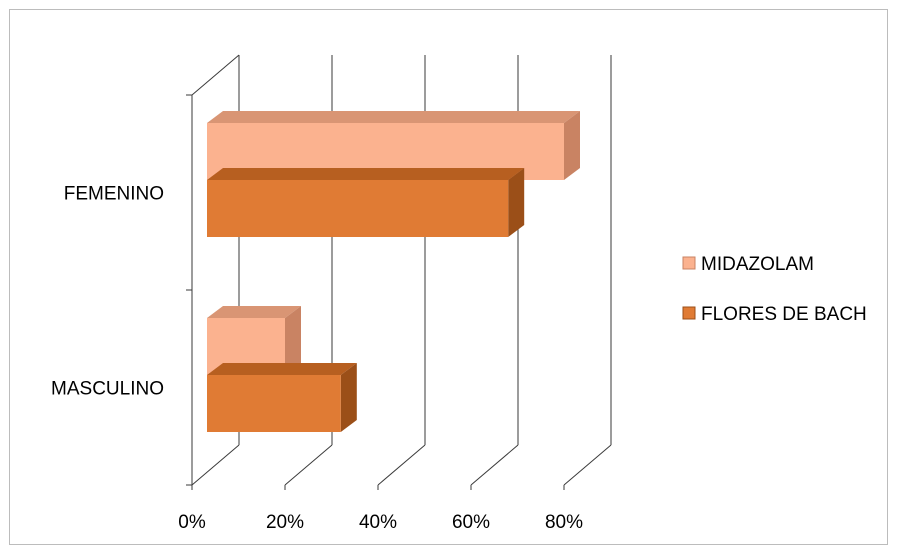 The image size is (901, 558). What do you see at coordinates (285, 522) in the screenshot?
I see `x-tick-label: 20%` at bounding box center [285, 522].